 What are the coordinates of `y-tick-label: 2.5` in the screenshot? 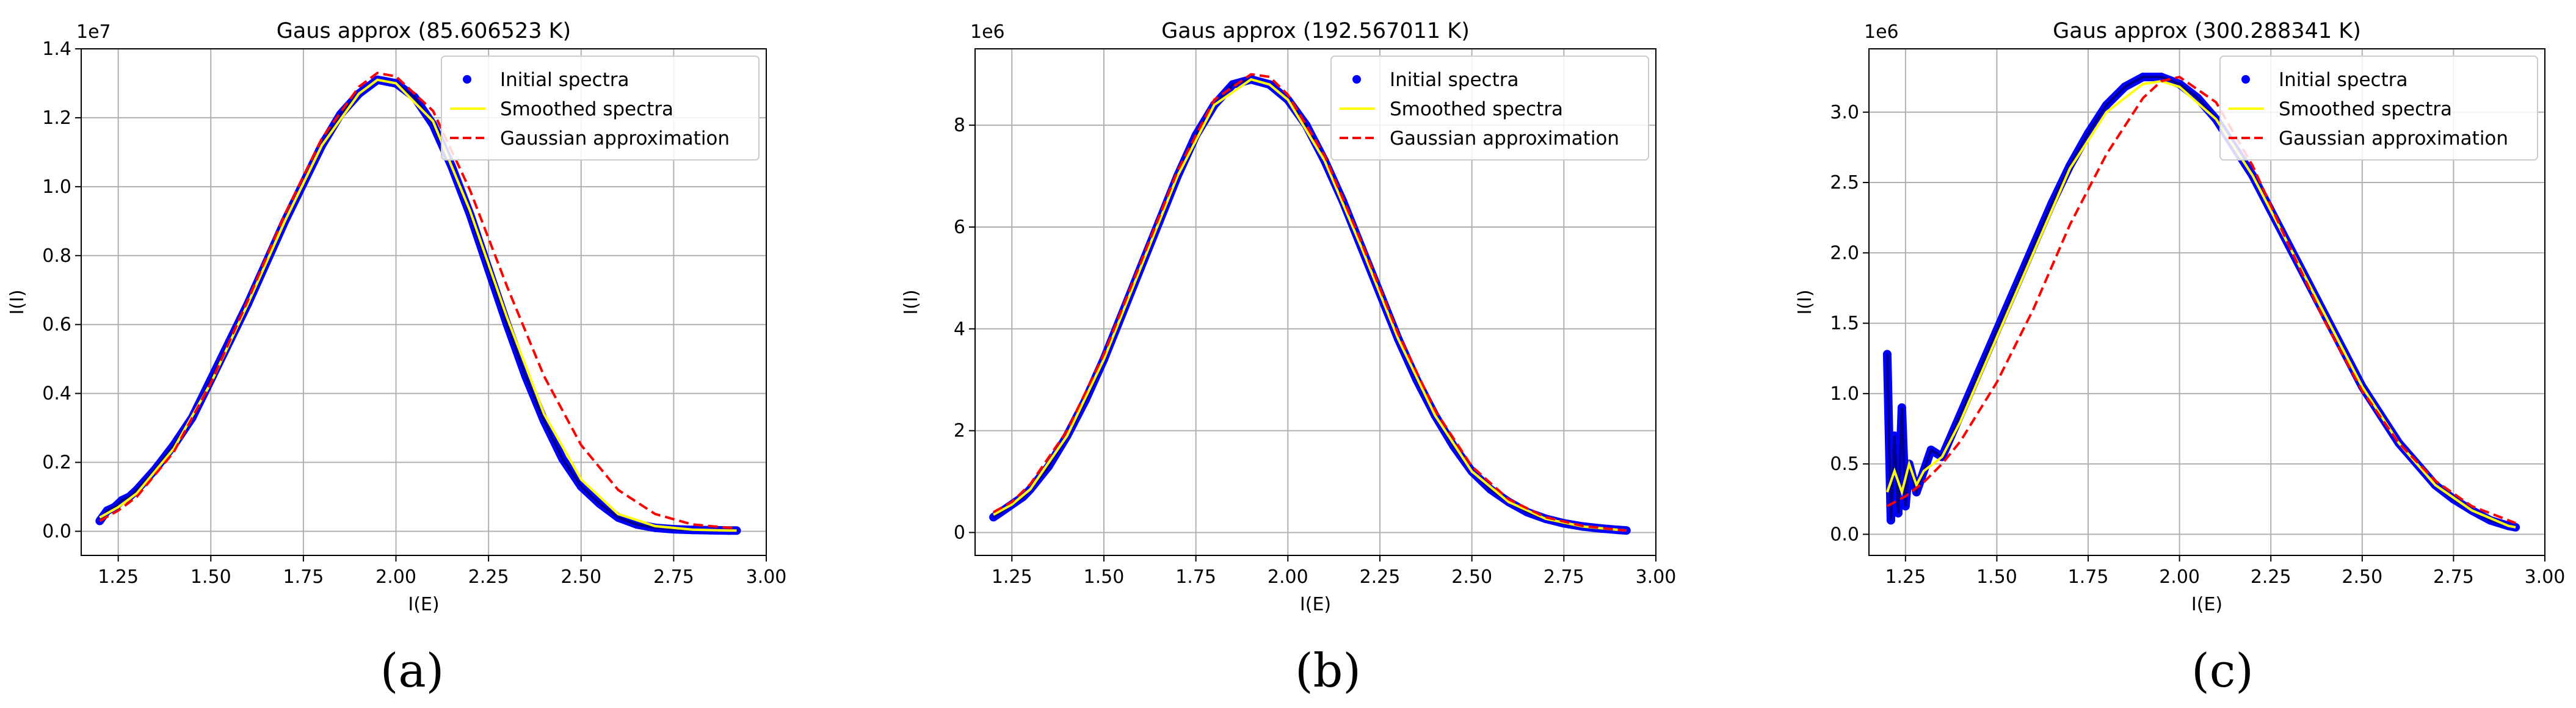 It's located at (1844, 182).